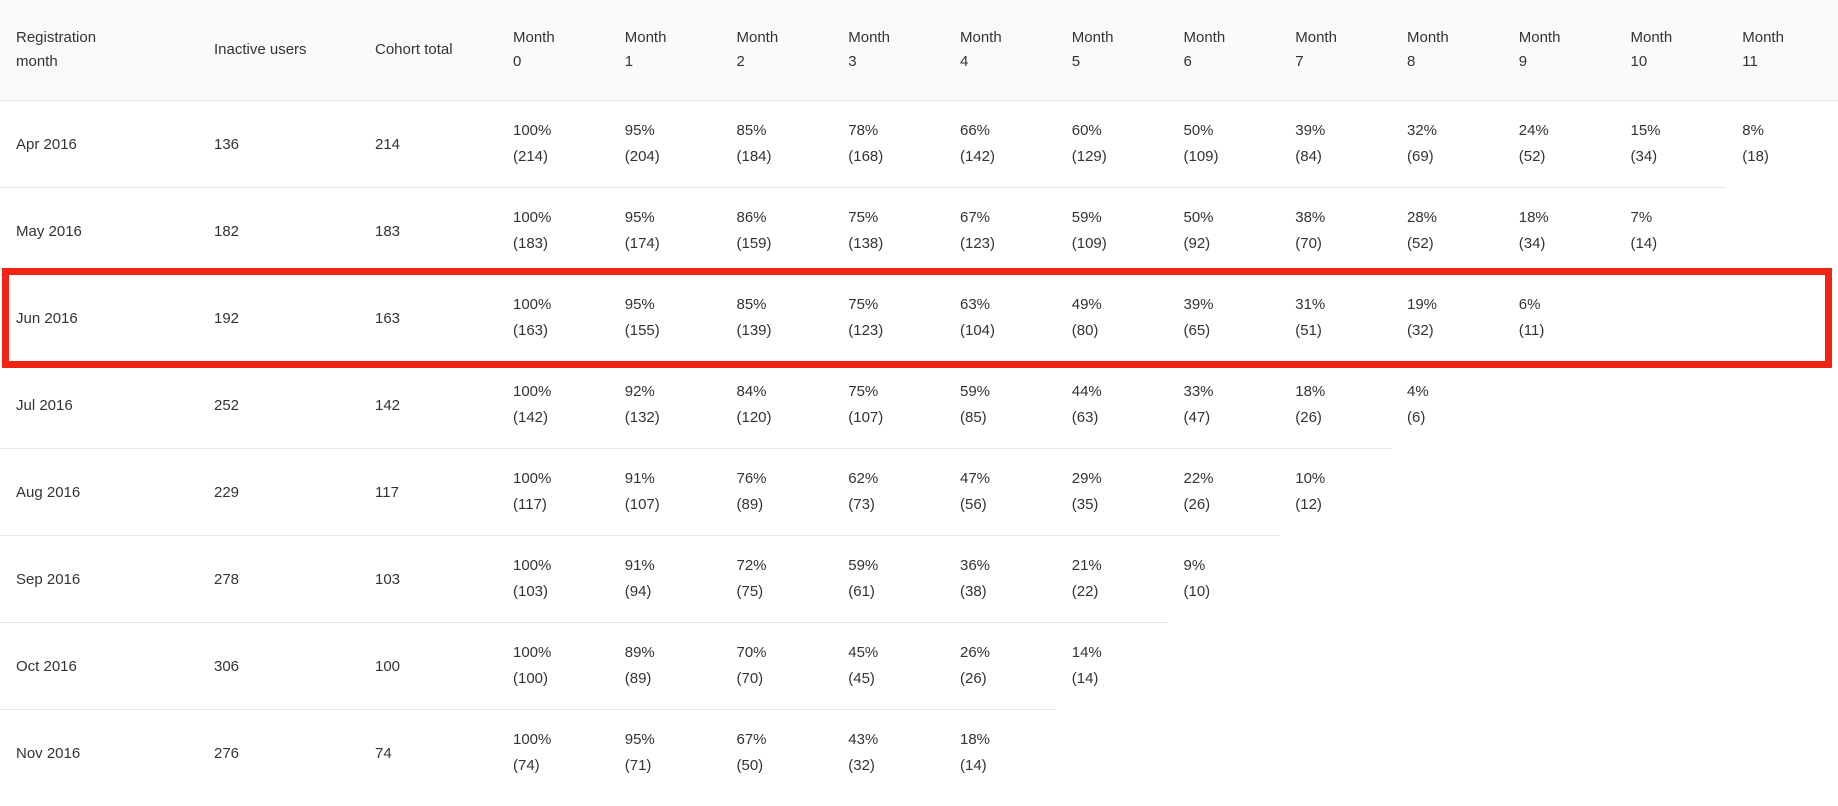 The image size is (1838, 806). Describe the element at coordinates (1316, 49) in the screenshot. I see `column-header-label: Month 7` at that location.